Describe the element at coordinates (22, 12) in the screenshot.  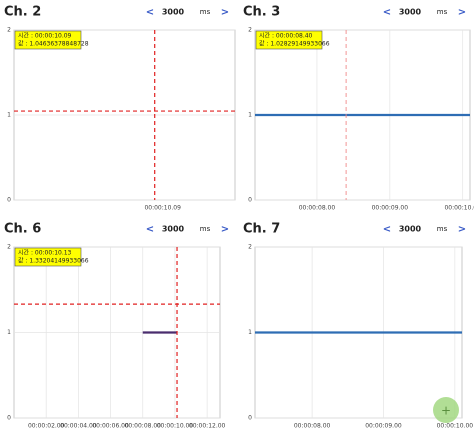
I see `channel-title: Ch. 2` at that location.